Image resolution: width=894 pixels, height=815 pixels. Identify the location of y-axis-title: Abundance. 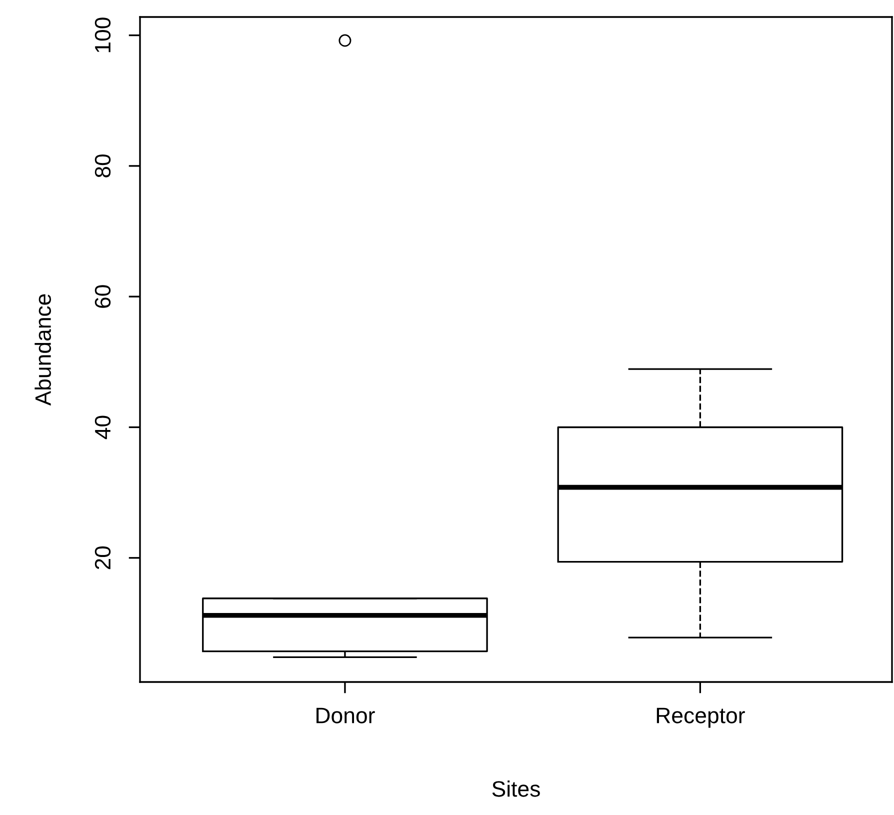
(43, 350).